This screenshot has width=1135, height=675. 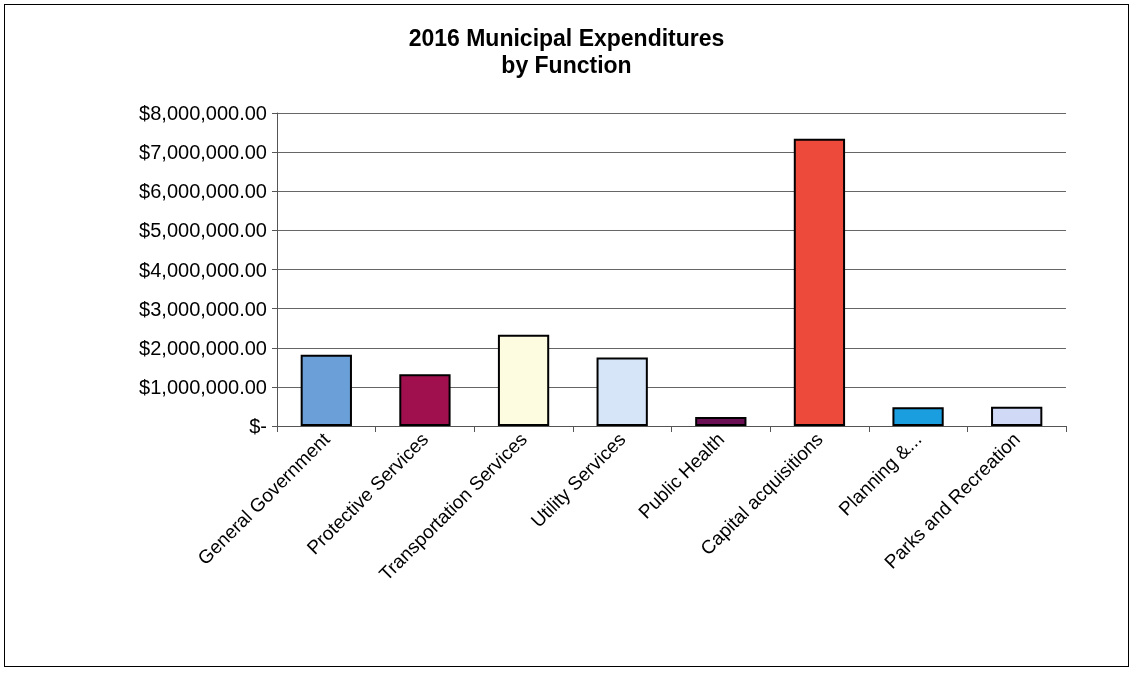 I want to click on y-tick-label: $8,000,000.00, so click(x=203, y=113).